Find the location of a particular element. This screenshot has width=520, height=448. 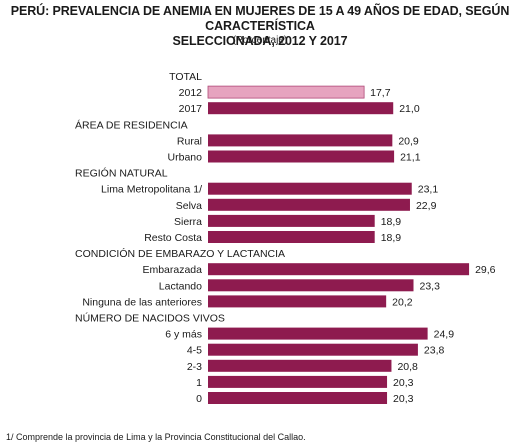

data-label: 22,9 is located at coordinates (426, 206).